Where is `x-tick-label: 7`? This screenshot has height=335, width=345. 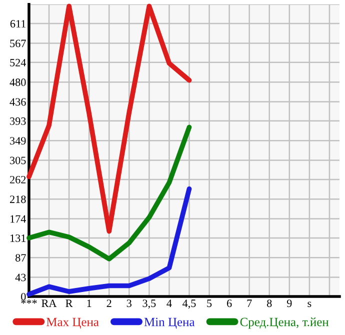 x-tick-label: 7 is located at coordinates (249, 303).